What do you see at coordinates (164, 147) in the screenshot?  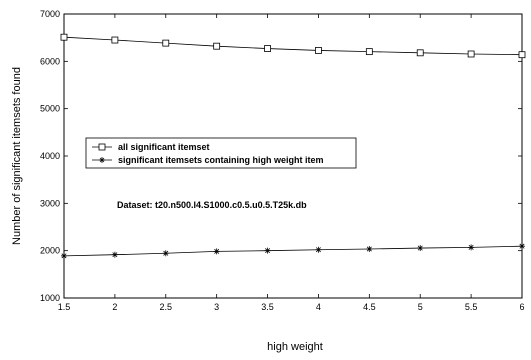 I see `legend-label-all-itemsets: all significant itemset` at bounding box center [164, 147].